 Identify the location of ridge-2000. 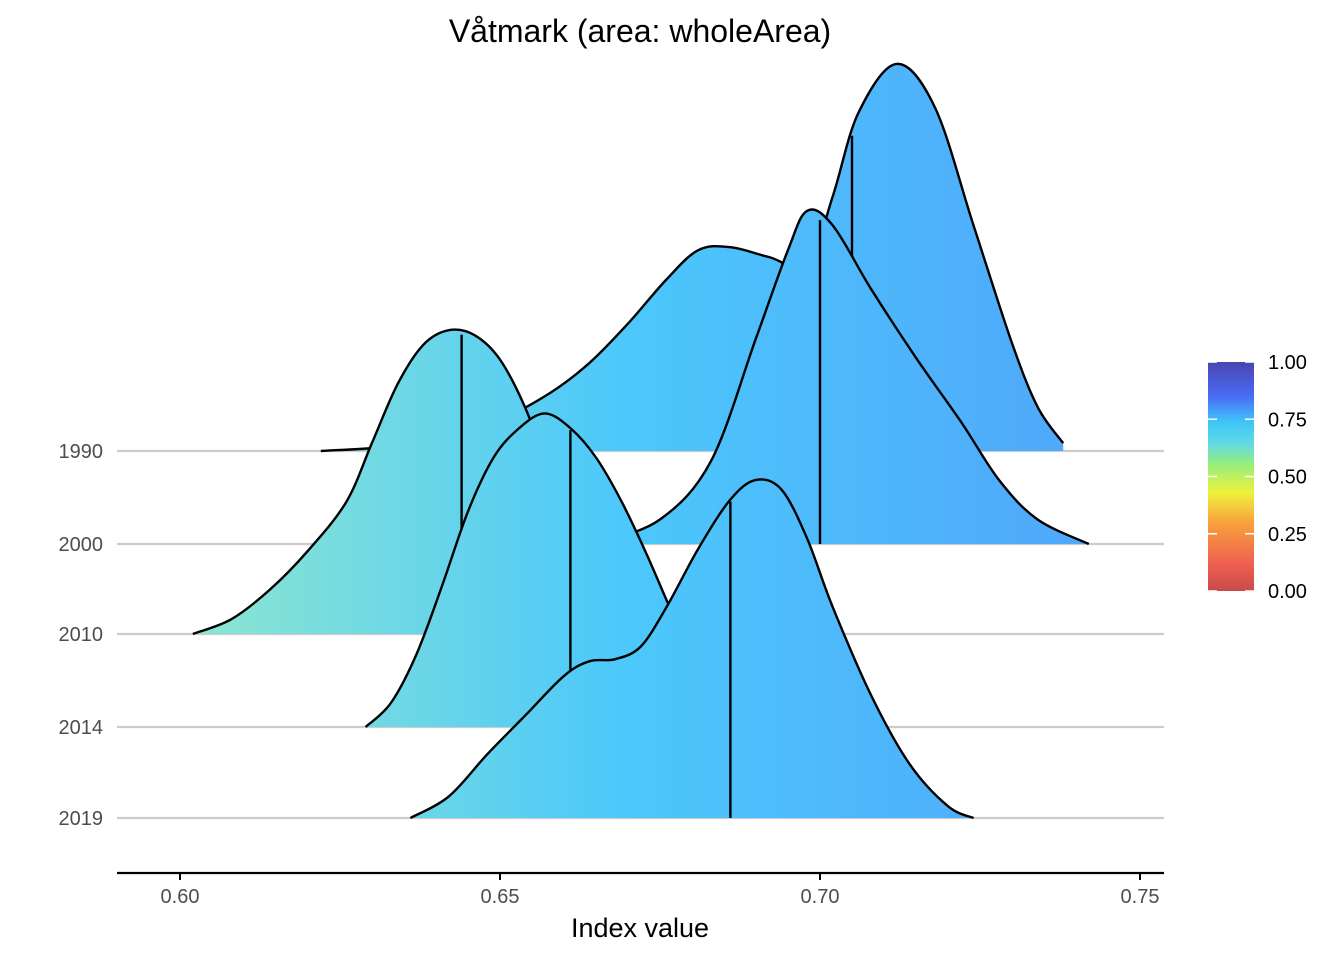
(842, 377).